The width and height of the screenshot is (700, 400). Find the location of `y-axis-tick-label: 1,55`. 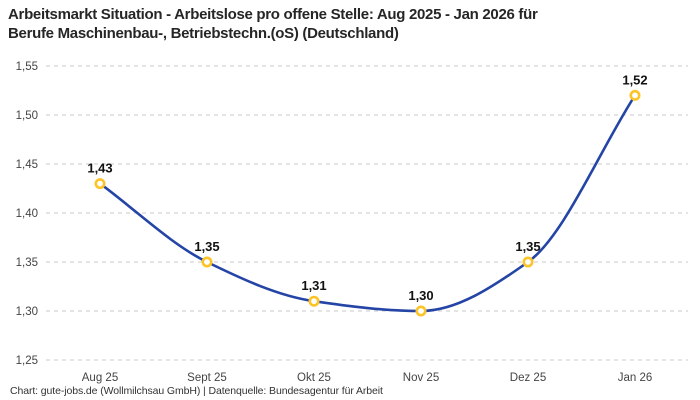

y-axis-tick-label: 1,55 is located at coordinates (27, 67).